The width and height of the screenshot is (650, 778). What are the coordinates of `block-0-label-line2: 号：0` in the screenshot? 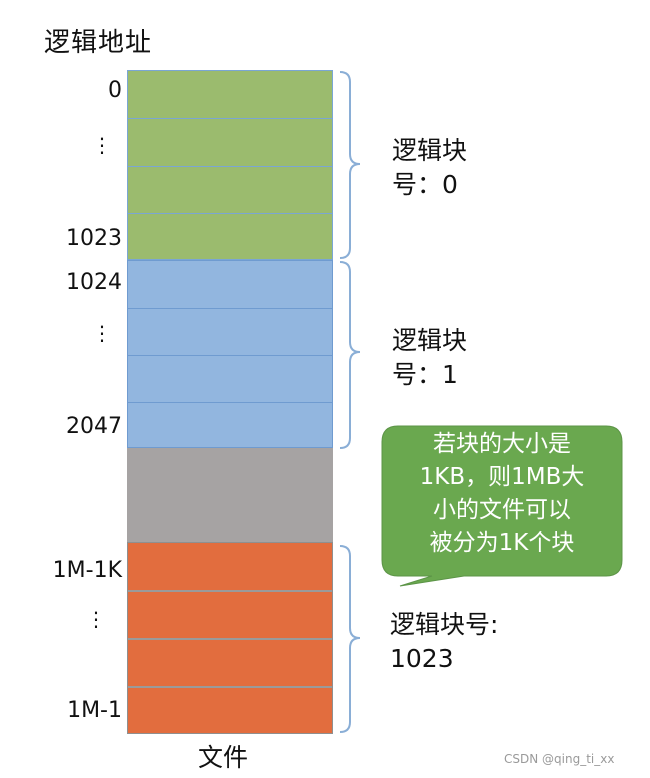 It's located at (425, 184).